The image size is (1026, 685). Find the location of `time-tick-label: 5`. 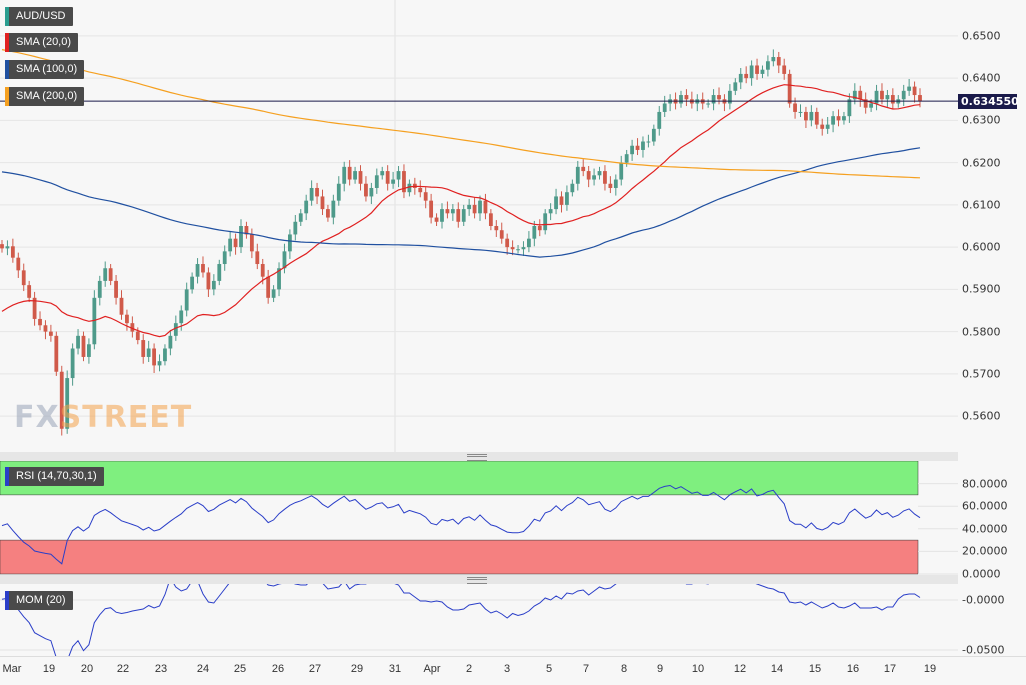

time-tick-label: 5 is located at coordinates (549, 669).